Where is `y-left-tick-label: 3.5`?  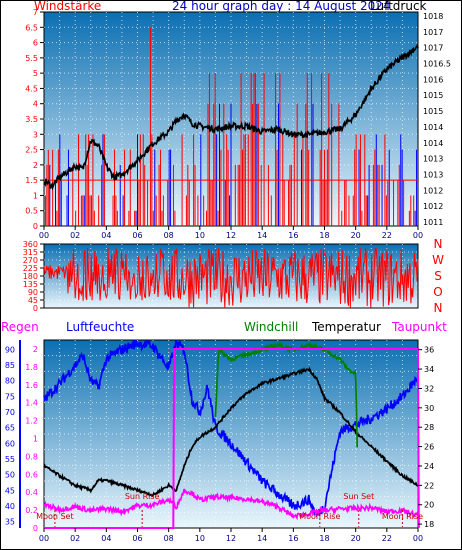
y-left-tick-label: 3.5 is located at coordinates (31, 119).